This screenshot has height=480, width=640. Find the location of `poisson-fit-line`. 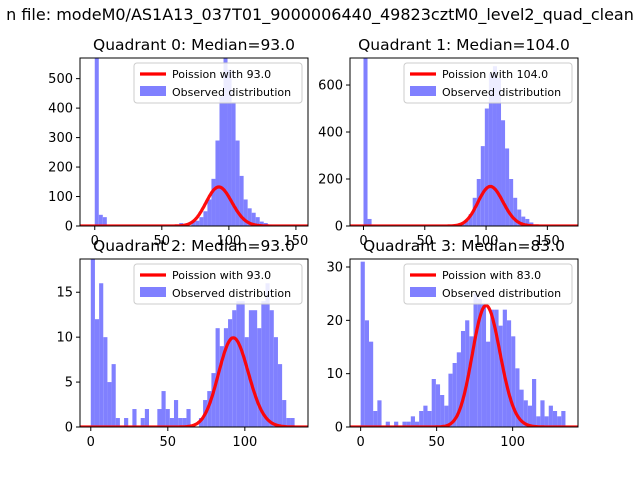

poisson-fit-line is located at coordinates (194, 205).